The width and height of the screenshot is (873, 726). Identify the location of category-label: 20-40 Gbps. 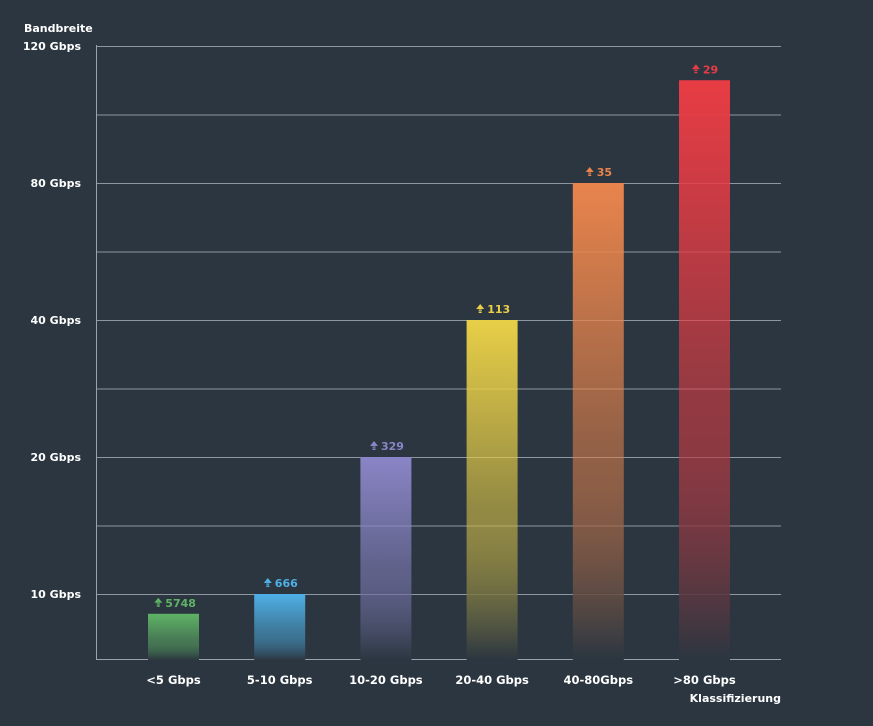
(492, 680).